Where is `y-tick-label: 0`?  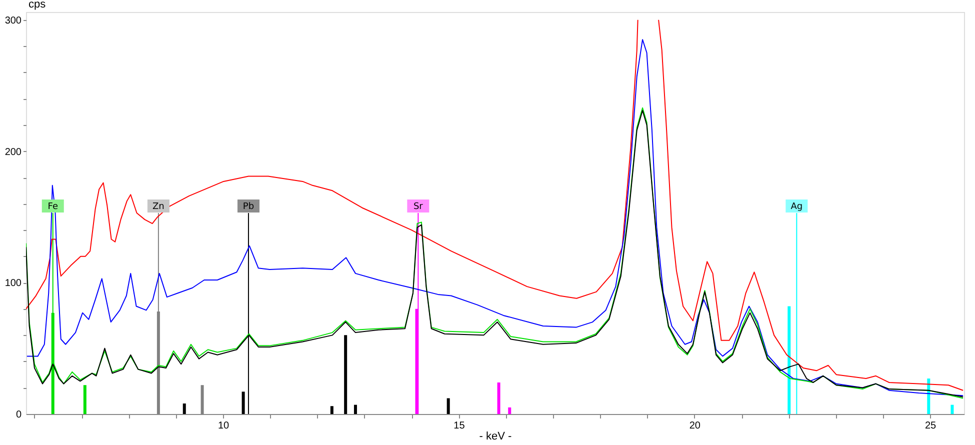 y-tick-label: 0 is located at coordinates (19, 415).